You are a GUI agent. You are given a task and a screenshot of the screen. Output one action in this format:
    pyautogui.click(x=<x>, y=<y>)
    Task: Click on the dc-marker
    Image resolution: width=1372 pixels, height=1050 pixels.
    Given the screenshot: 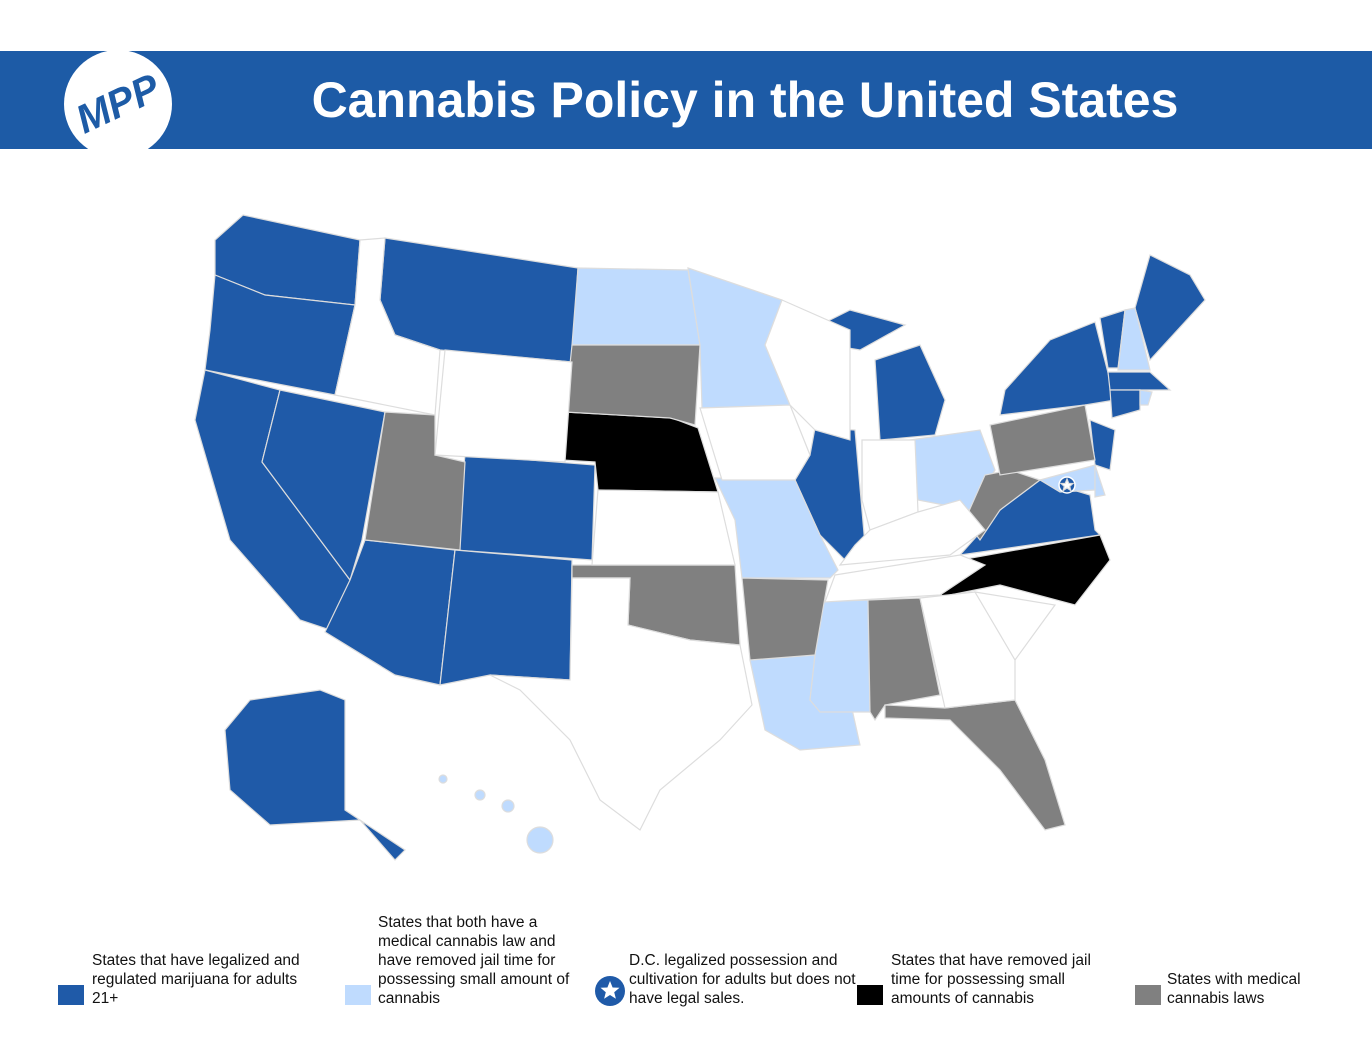 What is the action you would take?
    pyautogui.click(x=1067, y=485)
    